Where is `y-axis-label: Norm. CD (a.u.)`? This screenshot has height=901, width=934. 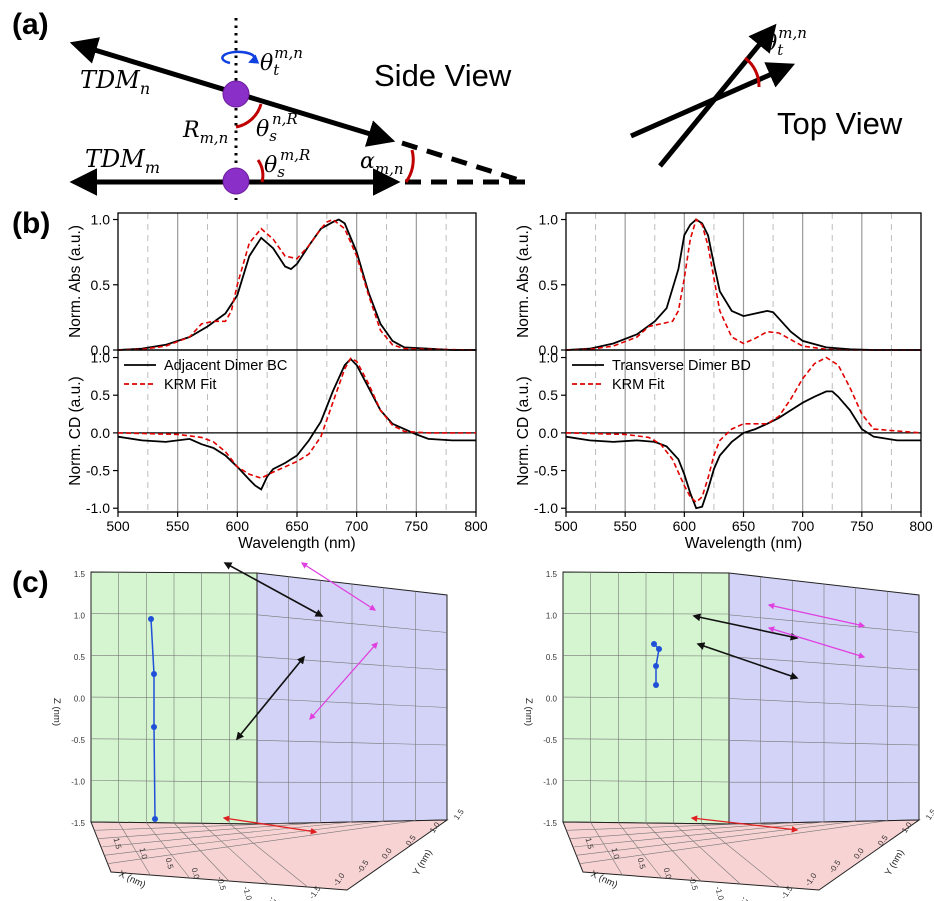 y-axis-label: Norm. CD (a.u.) is located at coordinates (75, 430).